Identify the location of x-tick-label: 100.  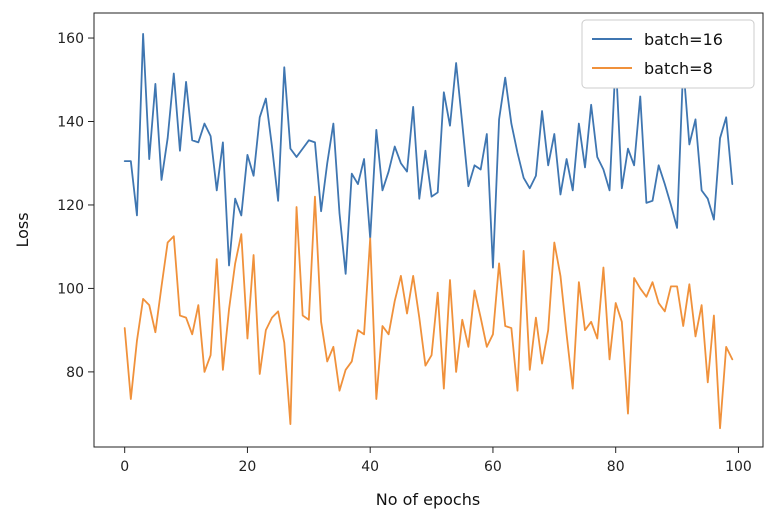
(738, 467).